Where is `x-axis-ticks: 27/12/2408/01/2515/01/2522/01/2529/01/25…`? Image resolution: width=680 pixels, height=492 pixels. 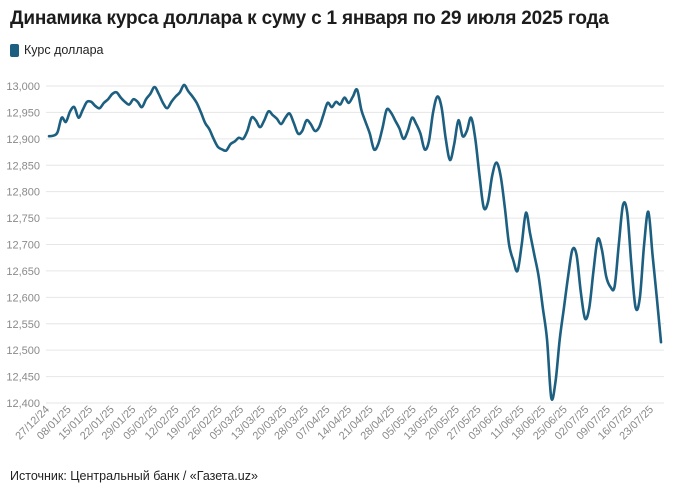 x-axis-ticks: 27/12/2408/01/2515/01/2522/01/2529/01/25… is located at coordinates (334, 423).